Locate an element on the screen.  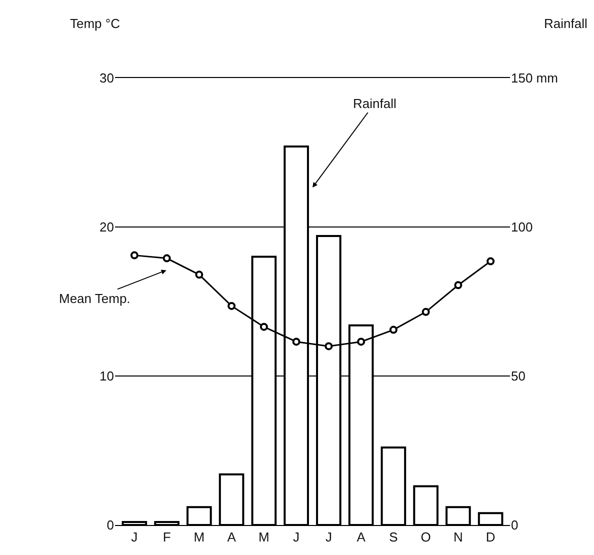
annotation: Mean Temp. is located at coordinates (94, 298).